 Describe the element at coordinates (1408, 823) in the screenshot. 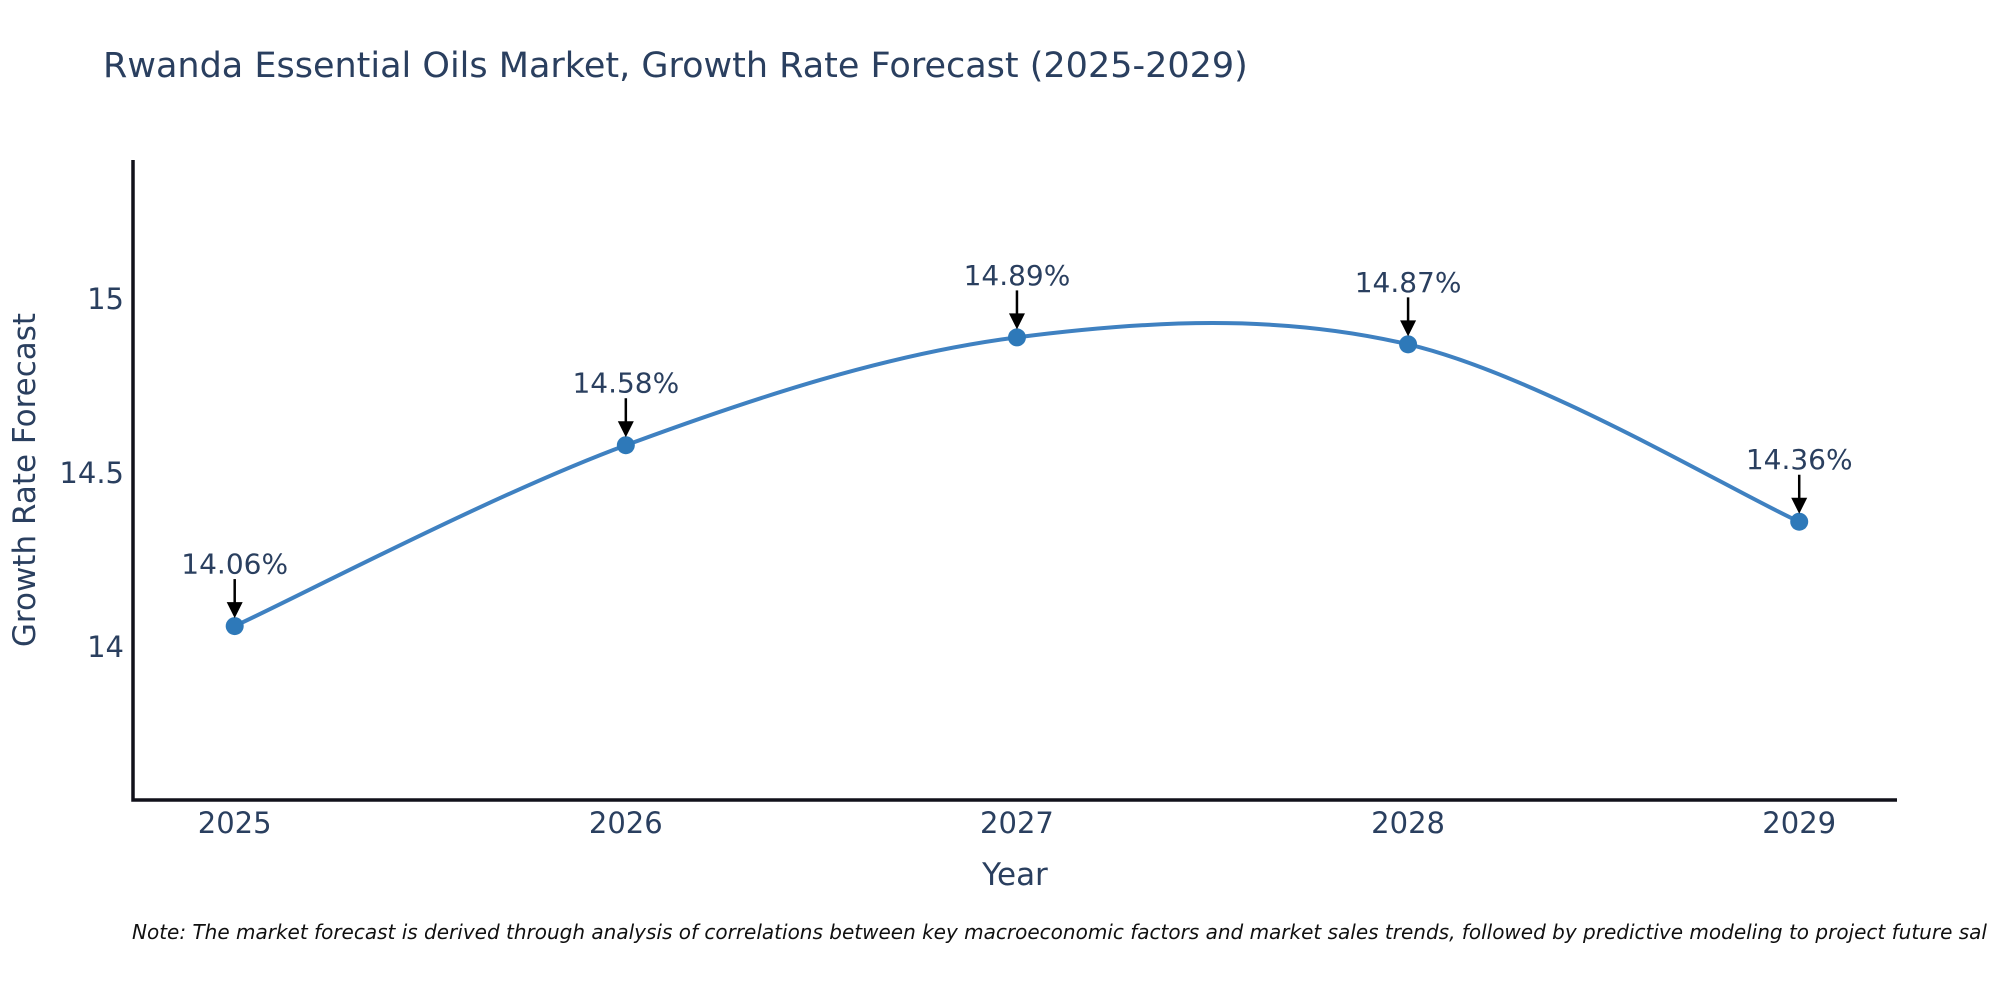

I see `x-tick-label: 2028` at that location.